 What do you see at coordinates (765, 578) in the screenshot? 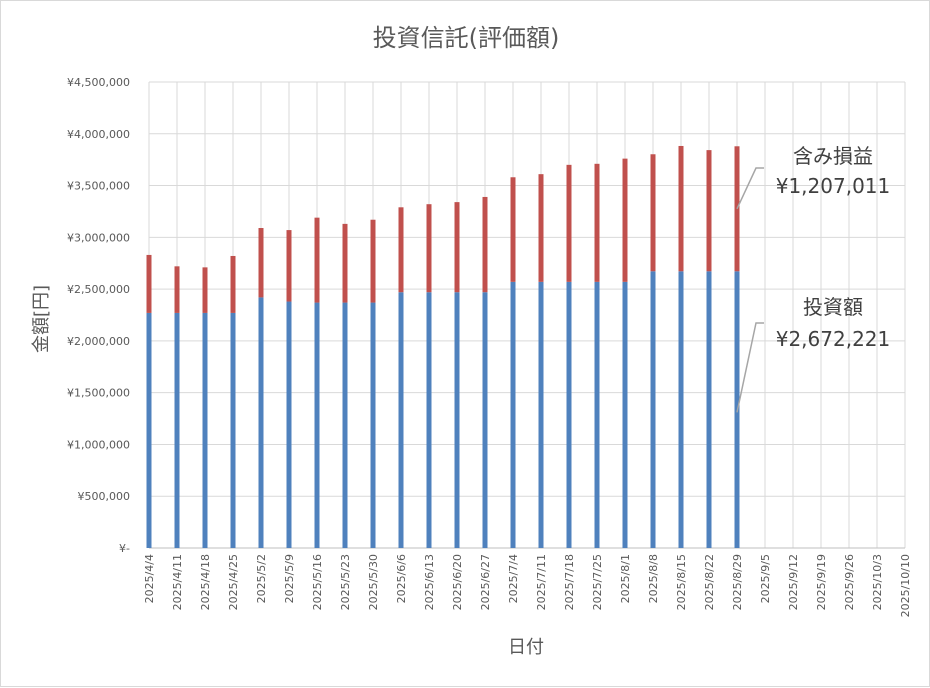
I see `x-tick-label: 2025/9/5` at bounding box center [765, 578].